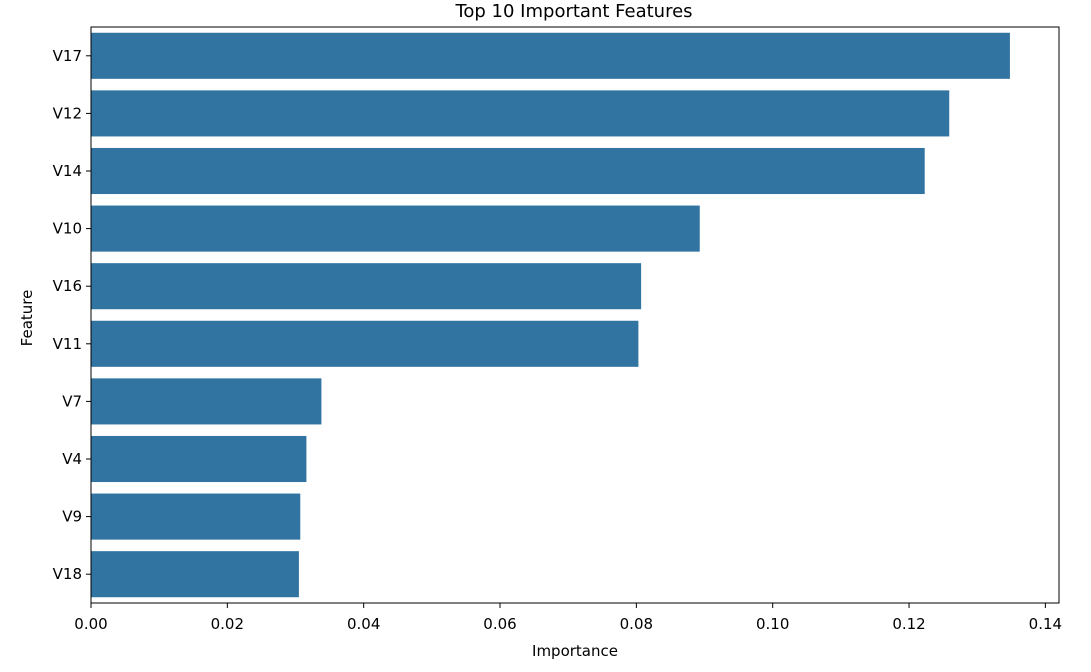 The image size is (1091, 672). Describe the element at coordinates (67, 113) in the screenshot. I see `y-tick-label: V12` at that location.